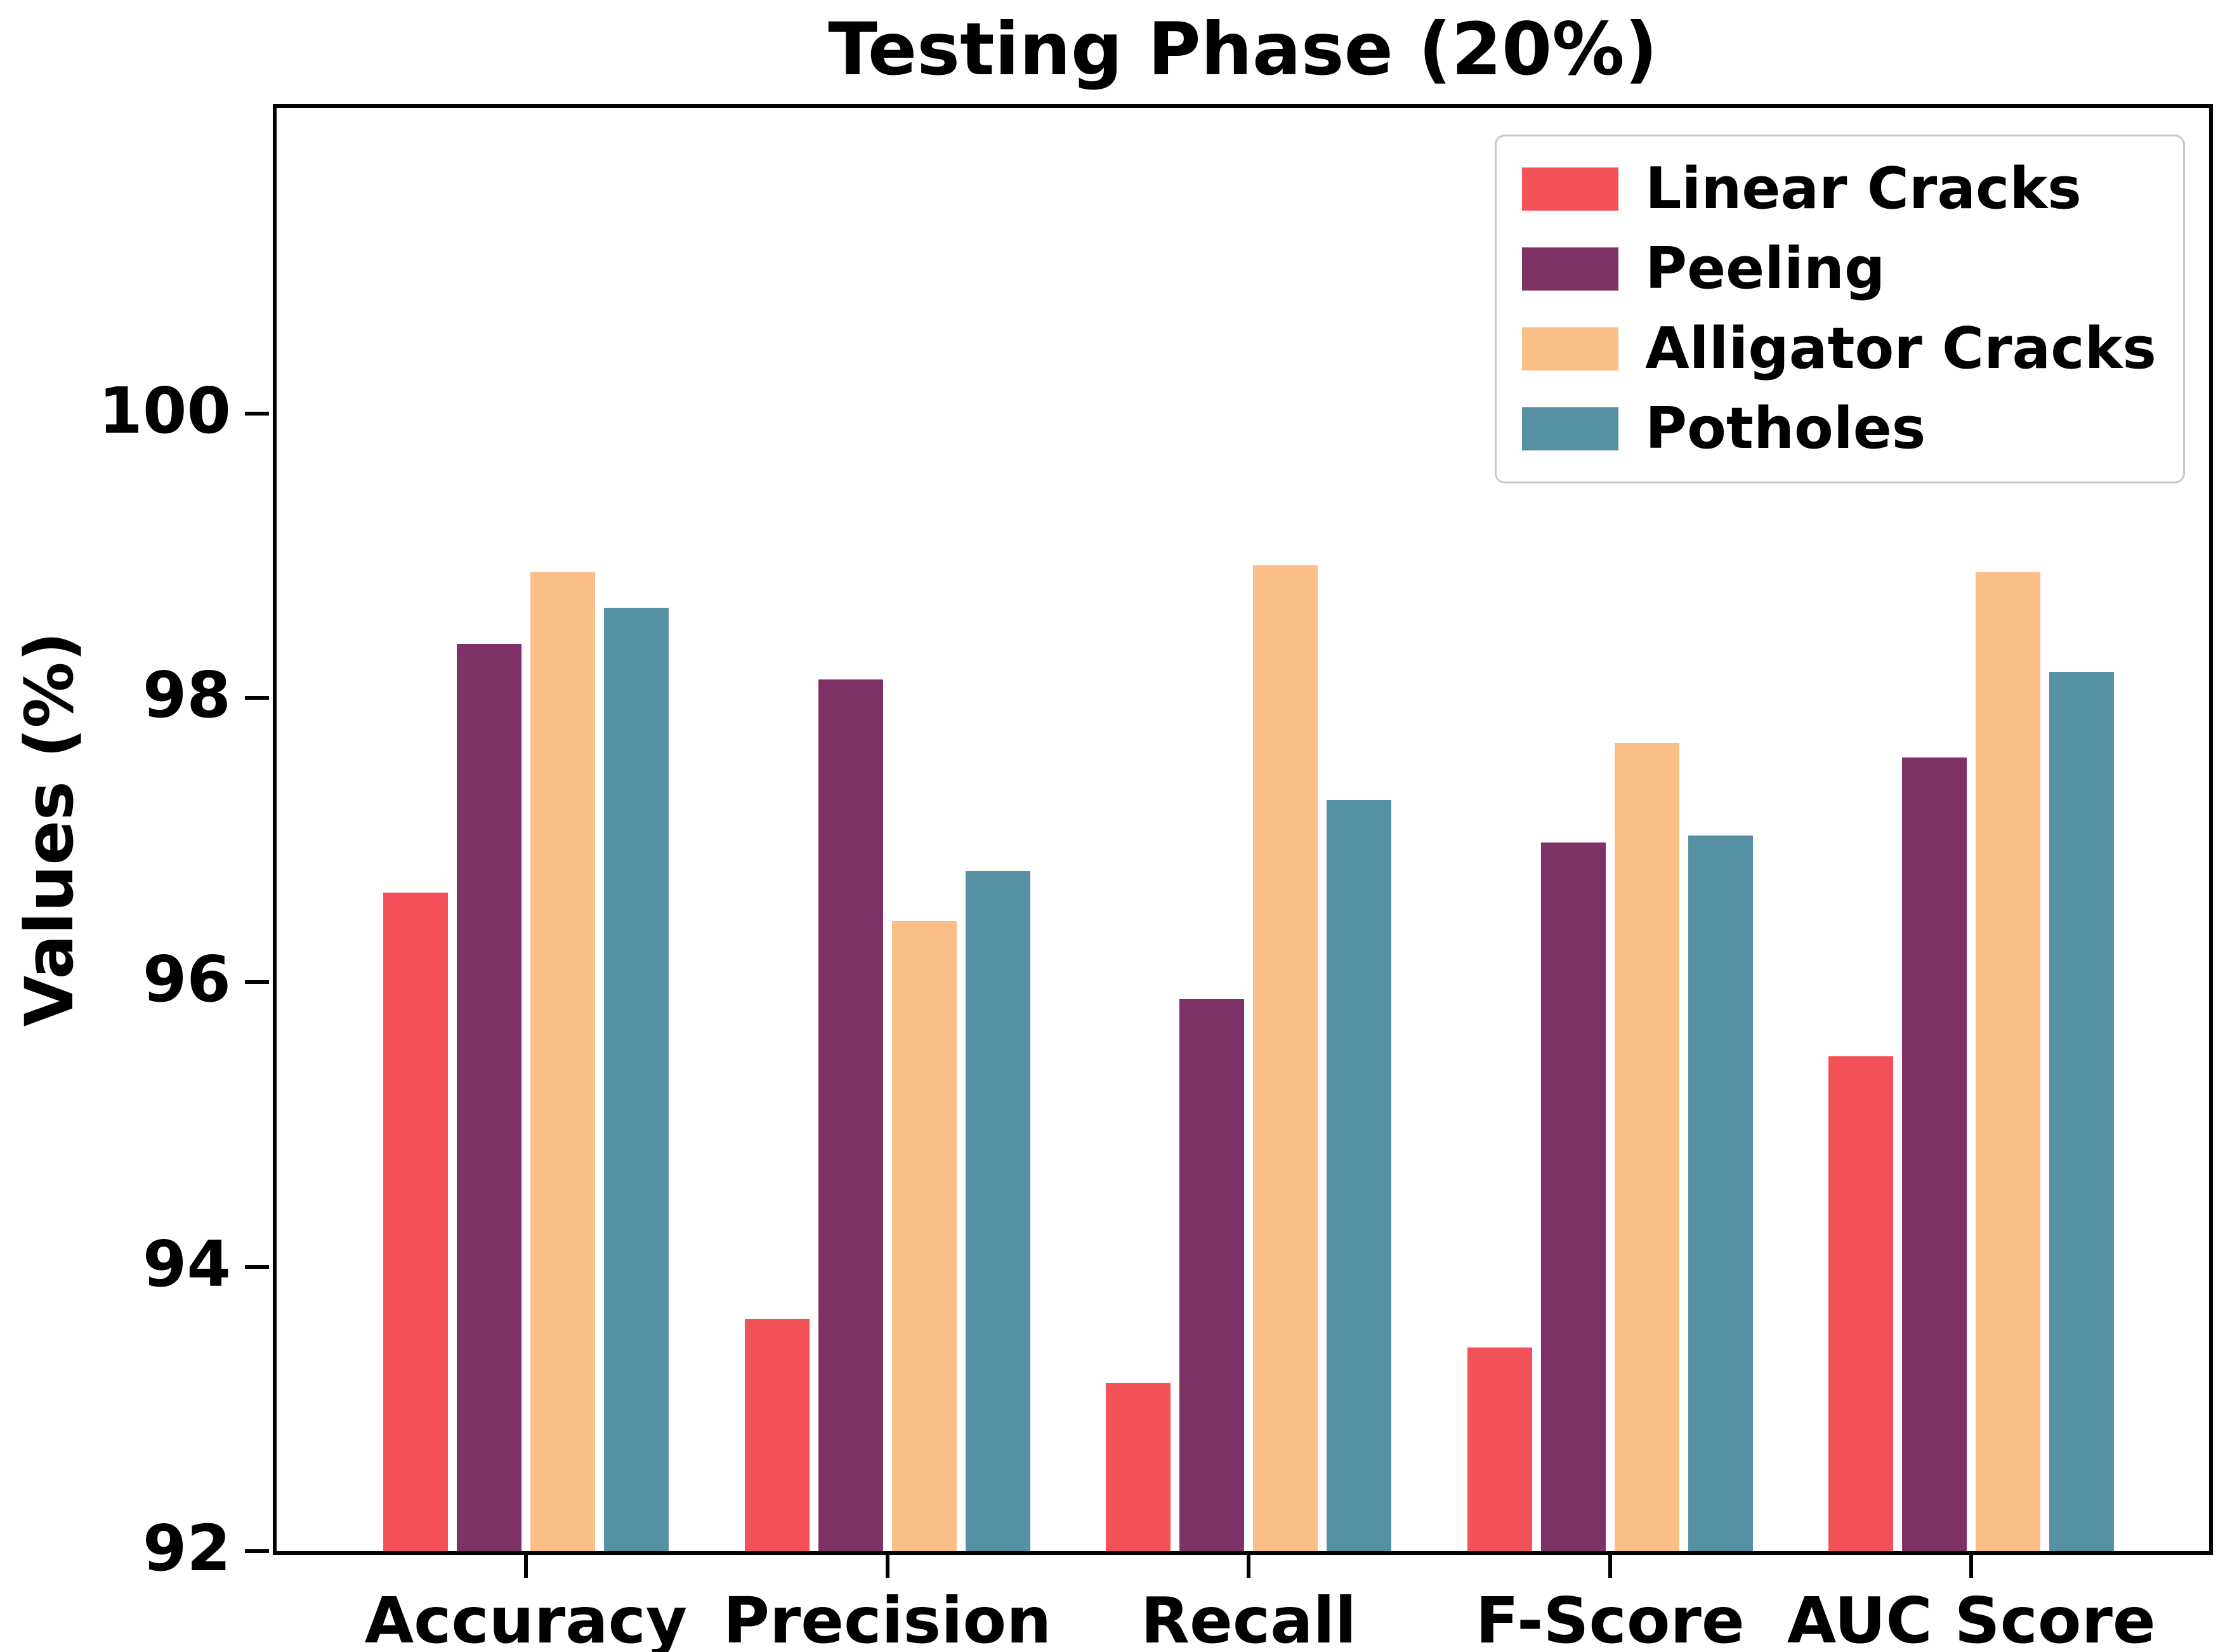 Image resolution: width=2237 pixels, height=1652 pixels. What do you see at coordinates (1359, 1174) in the screenshot?
I see `bar-recall-potholes` at bounding box center [1359, 1174].